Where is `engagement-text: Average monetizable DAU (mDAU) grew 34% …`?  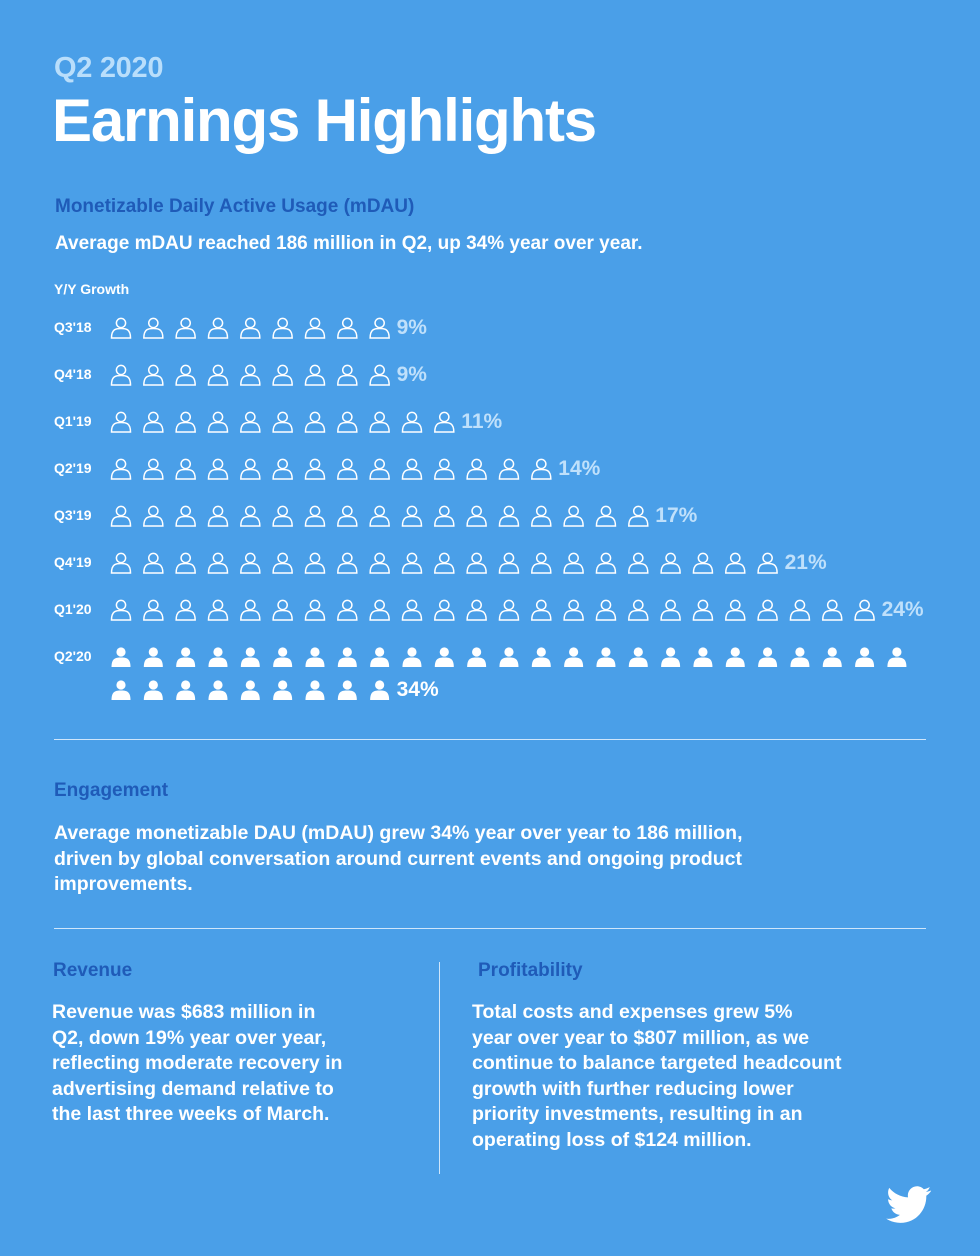
engagement-text: Average monetizable DAU (mDAU) grew 34% … is located at coordinates (398, 859).